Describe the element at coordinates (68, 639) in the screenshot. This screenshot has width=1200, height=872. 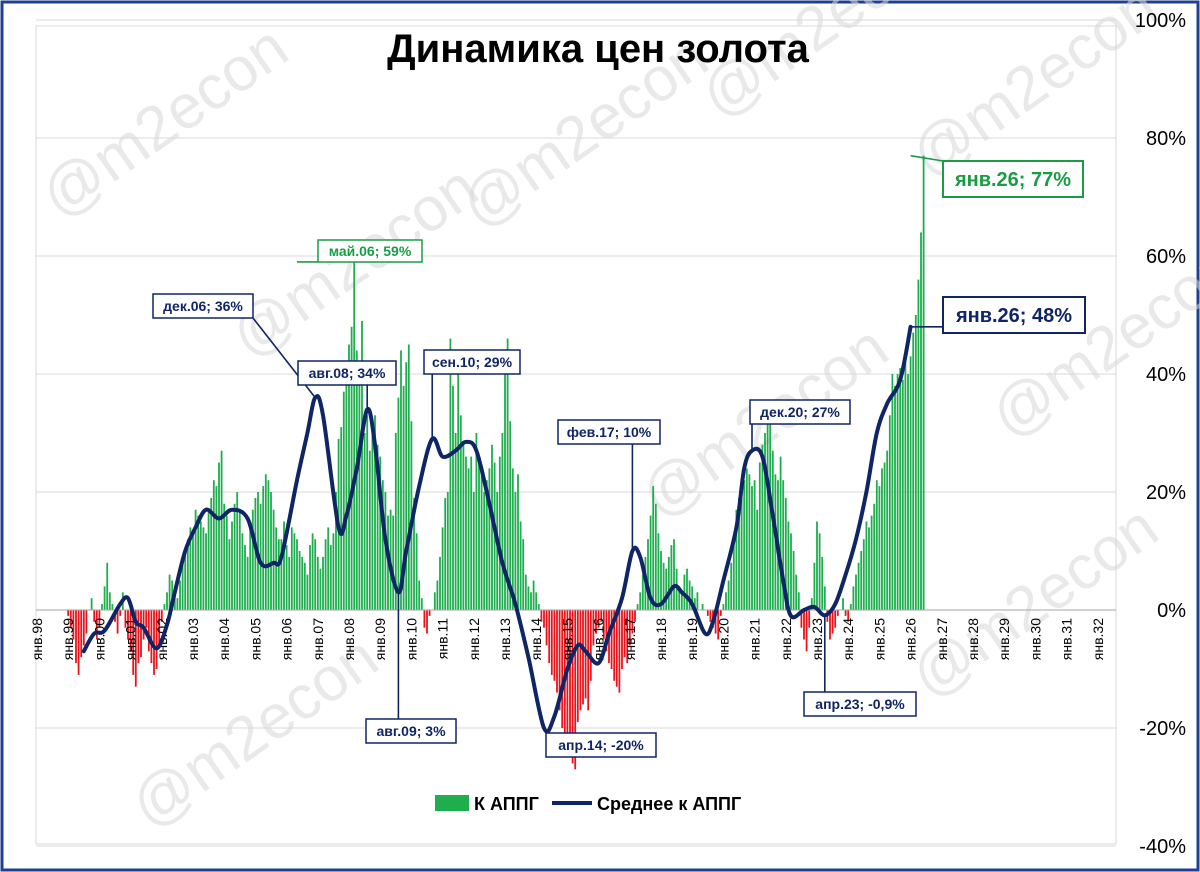
I see `x-tick-label: янв.99` at that location.